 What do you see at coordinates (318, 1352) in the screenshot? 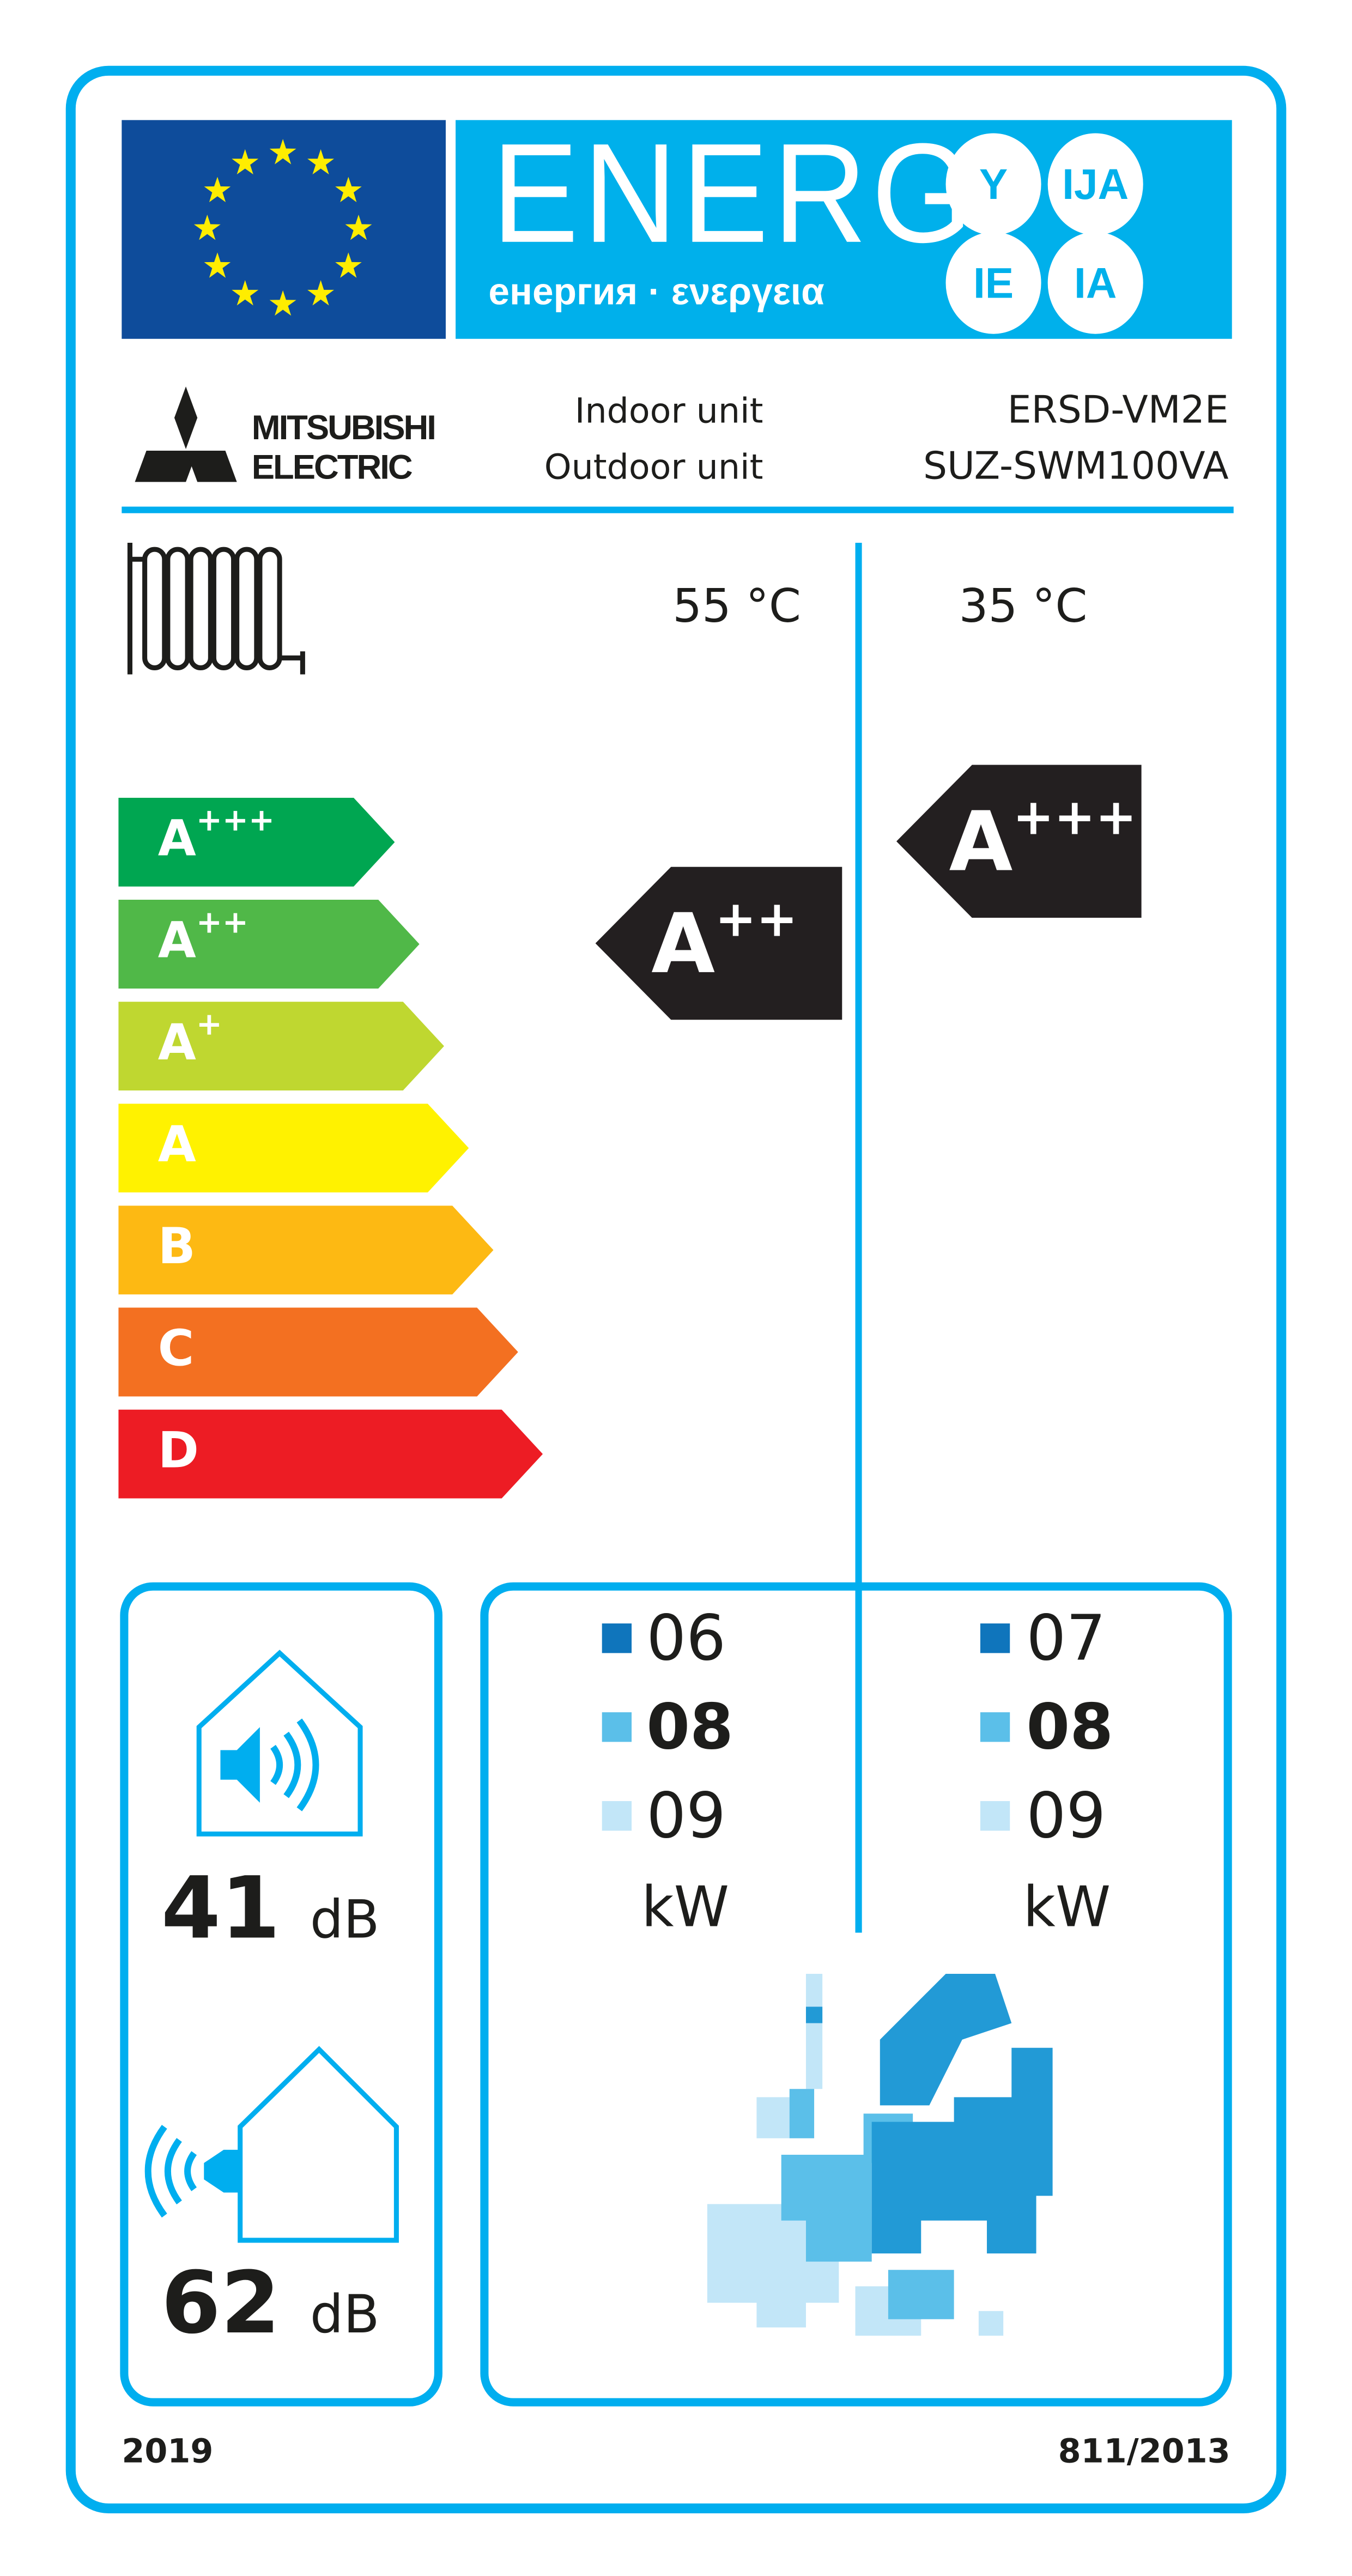
I see `efficiency-class-5: C` at bounding box center [318, 1352].